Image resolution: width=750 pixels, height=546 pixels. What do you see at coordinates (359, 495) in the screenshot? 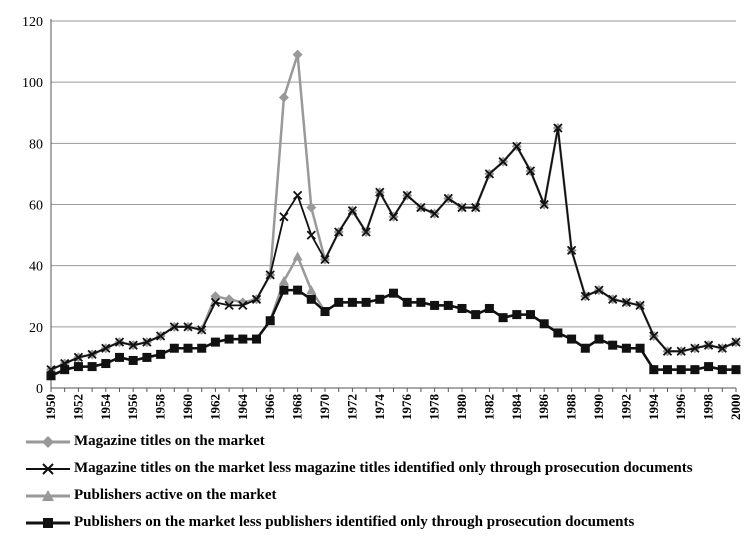
I see `legend-item-publishers-active: Publishers active on the market` at bounding box center [359, 495].